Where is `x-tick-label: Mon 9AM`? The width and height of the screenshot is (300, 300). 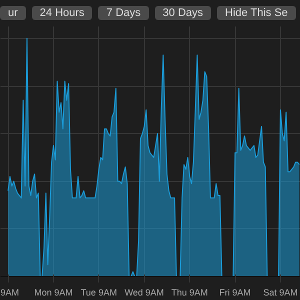 x-tick-label: Mon 9AM is located at coordinates (53, 293).